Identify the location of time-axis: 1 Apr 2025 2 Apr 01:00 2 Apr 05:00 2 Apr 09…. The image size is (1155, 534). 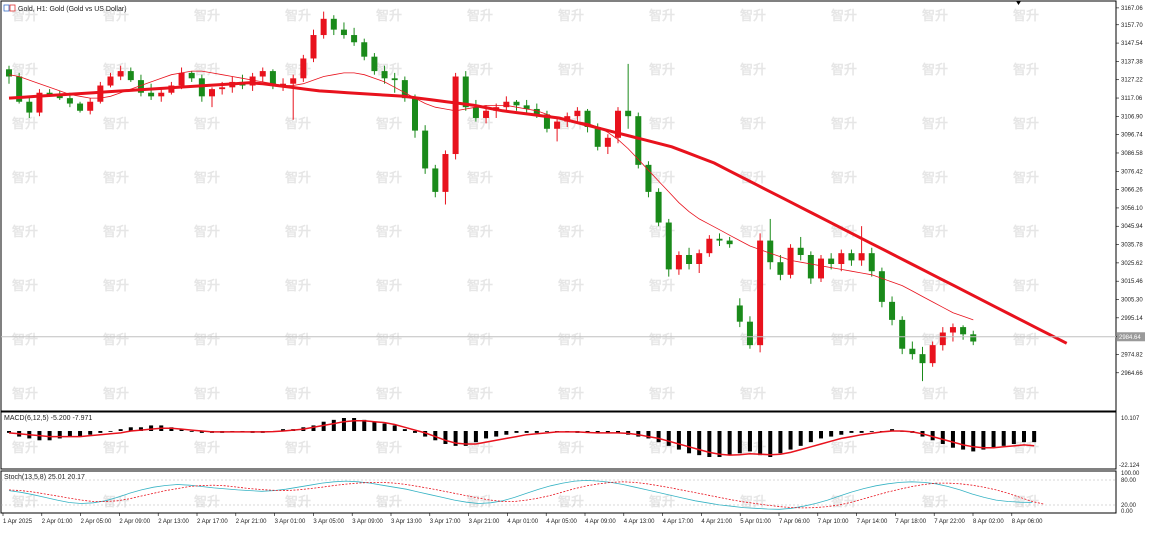
(522, 519).